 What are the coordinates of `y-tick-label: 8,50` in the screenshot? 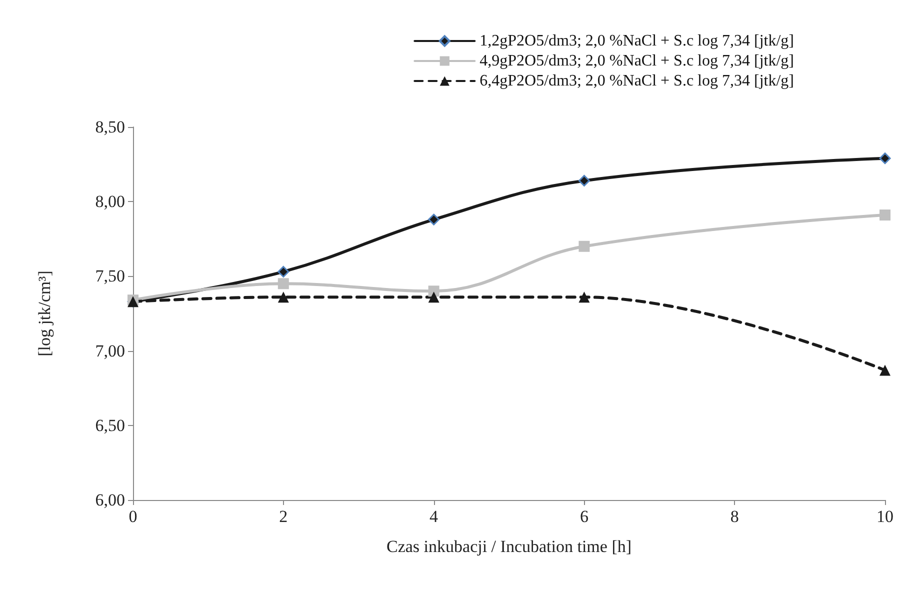 It's located at (110, 127).